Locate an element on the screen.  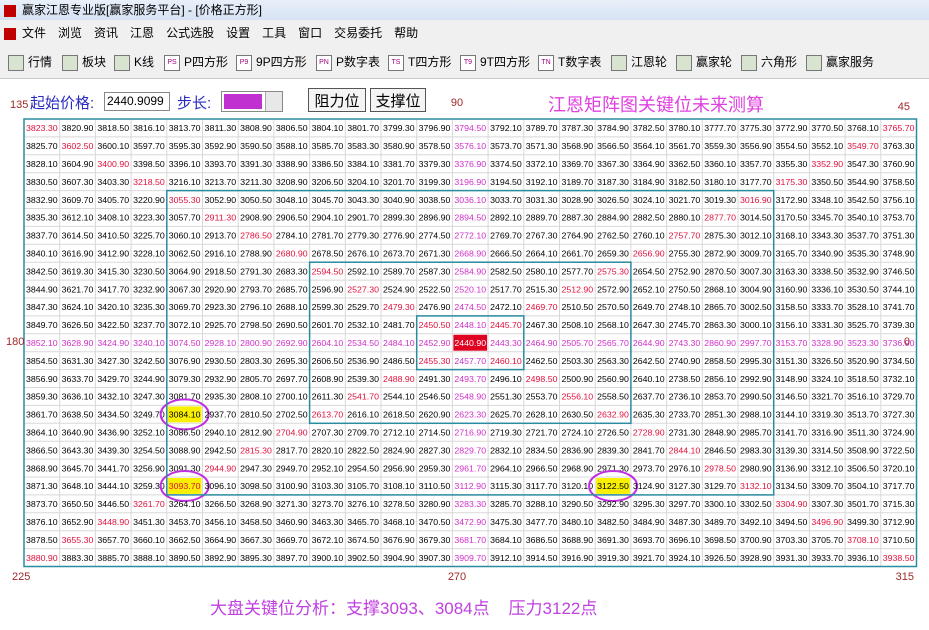
menu-item: 江恩 is located at coordinates (142, 33).